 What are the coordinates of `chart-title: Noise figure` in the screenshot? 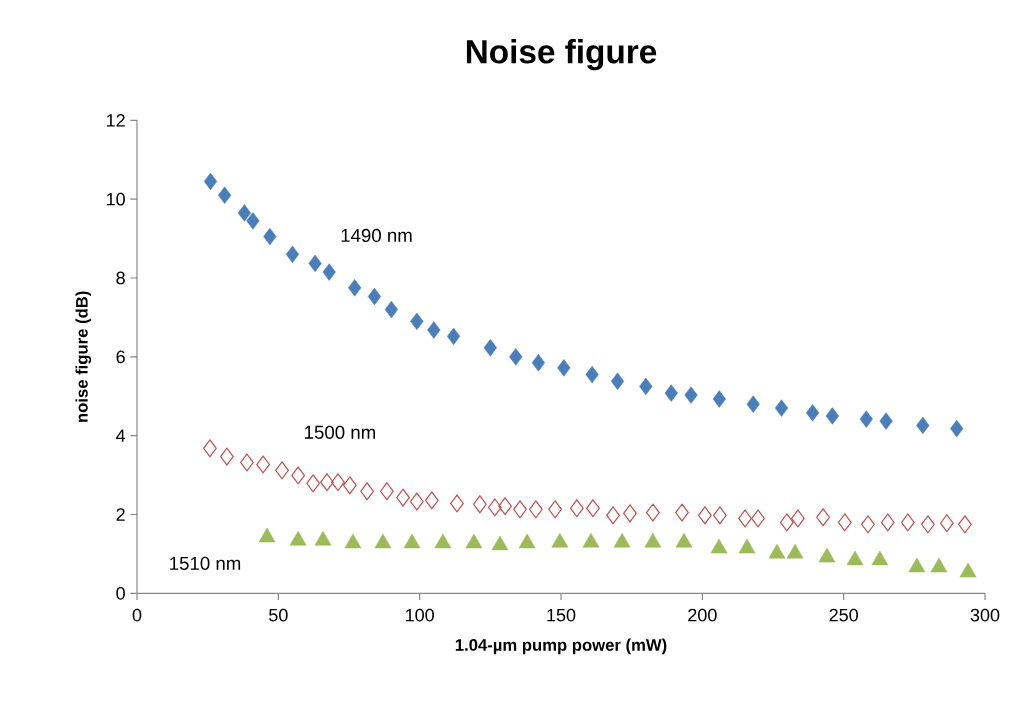 It's located at (561, 54).